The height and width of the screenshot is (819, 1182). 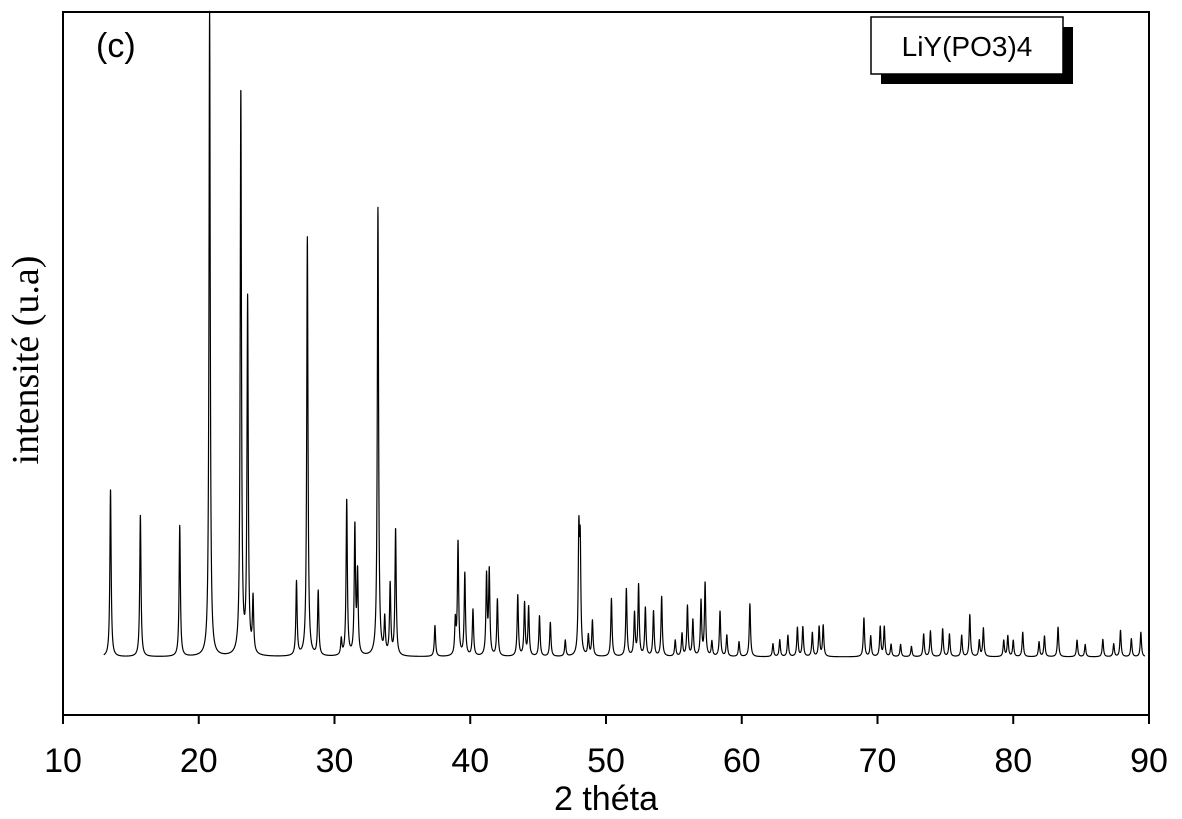 I want to click on x-tick-label-40: 40, so click(x=470, y=761).